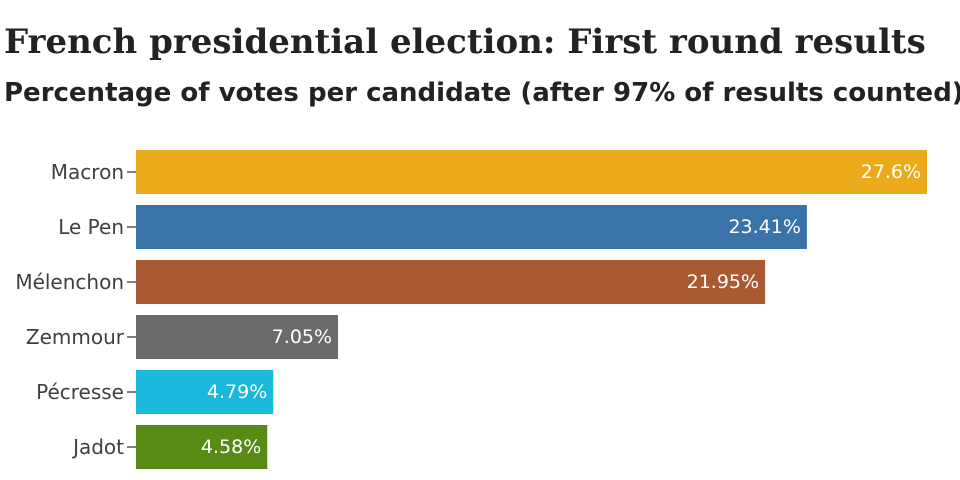 This screenshot has height=480, width=960. What do you see at coordinates (237, 337) in the screenshot?
I see `bar-zemmour` at bounding box center [237, 337].